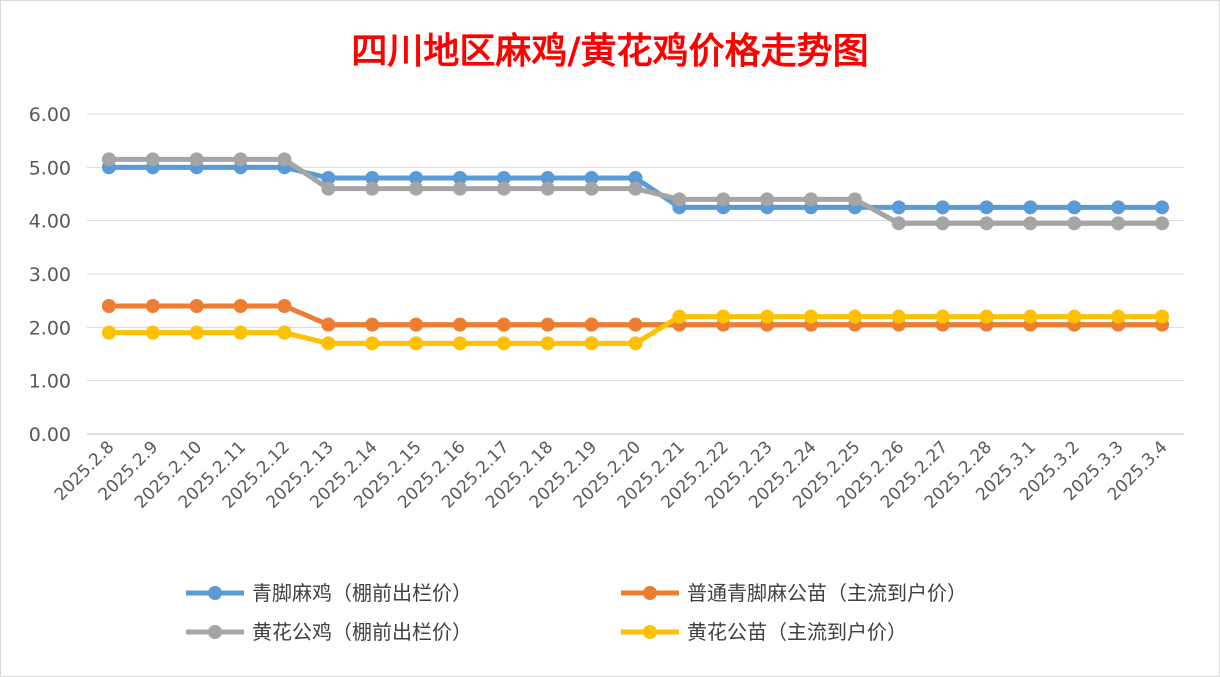  I want to click on y-tick-label: 1.00, so click(50, 382).